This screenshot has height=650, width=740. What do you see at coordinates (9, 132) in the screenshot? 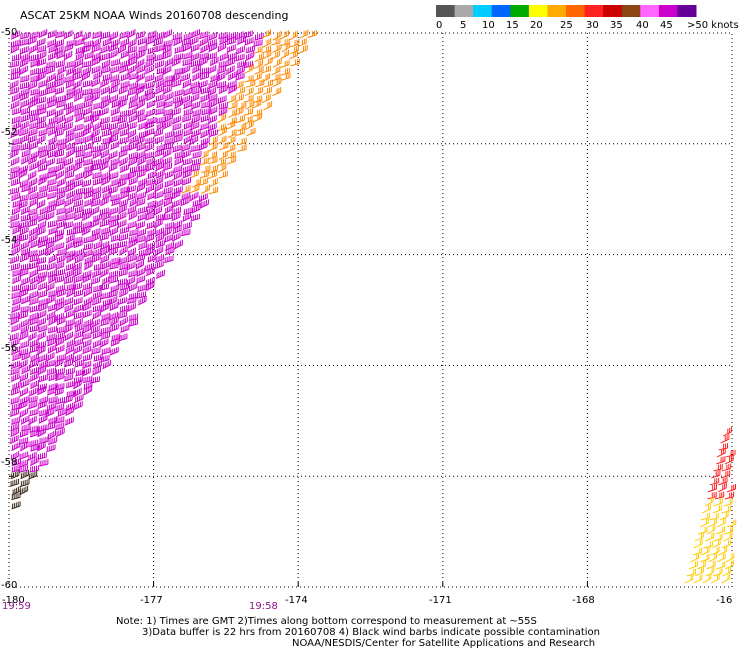
I see `lat-label-52: -52` at bounding box center [9, 132].